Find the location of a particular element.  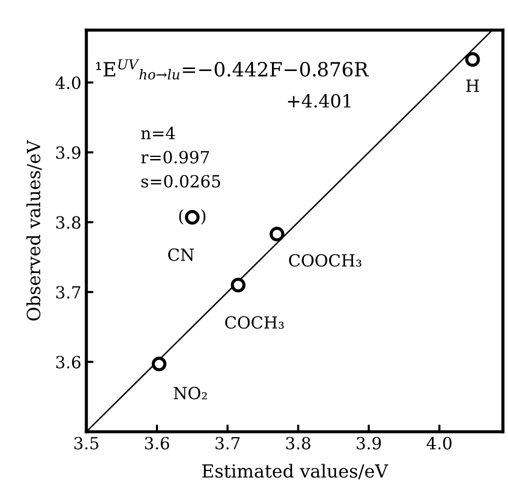

annotation: CN is located at coordinates (181, 255).